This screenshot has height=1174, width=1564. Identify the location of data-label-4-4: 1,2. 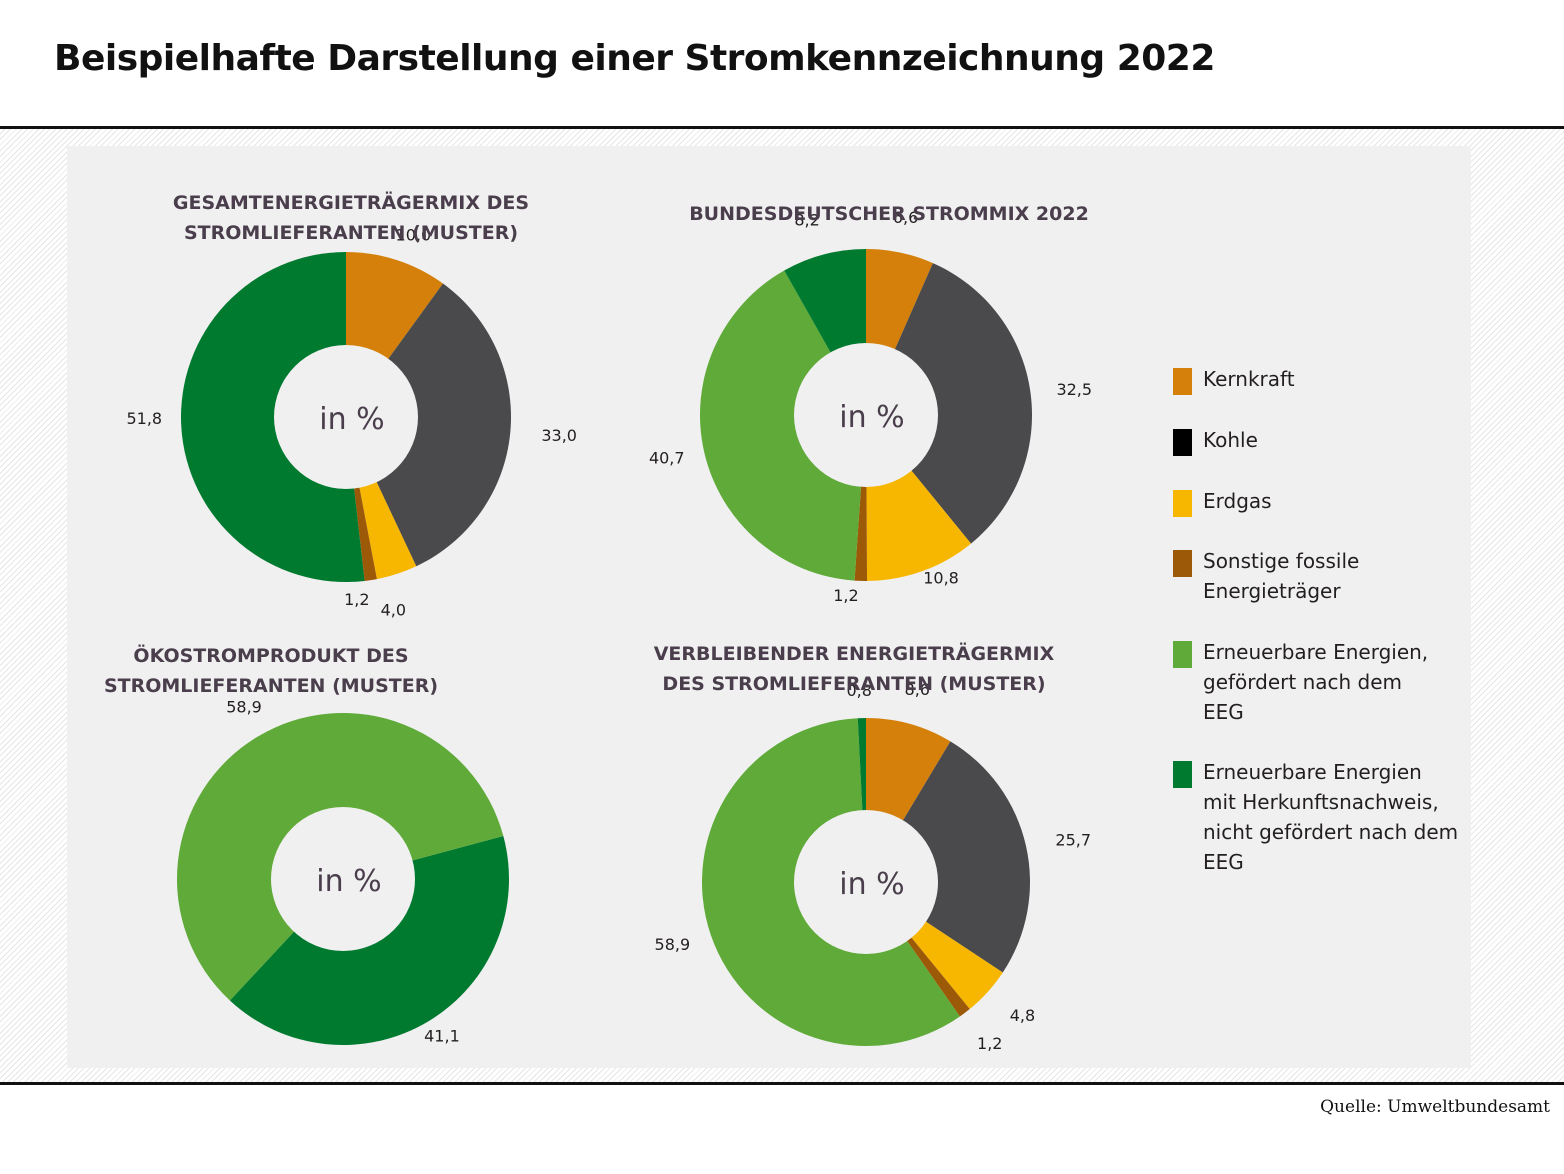
(989, 1043).